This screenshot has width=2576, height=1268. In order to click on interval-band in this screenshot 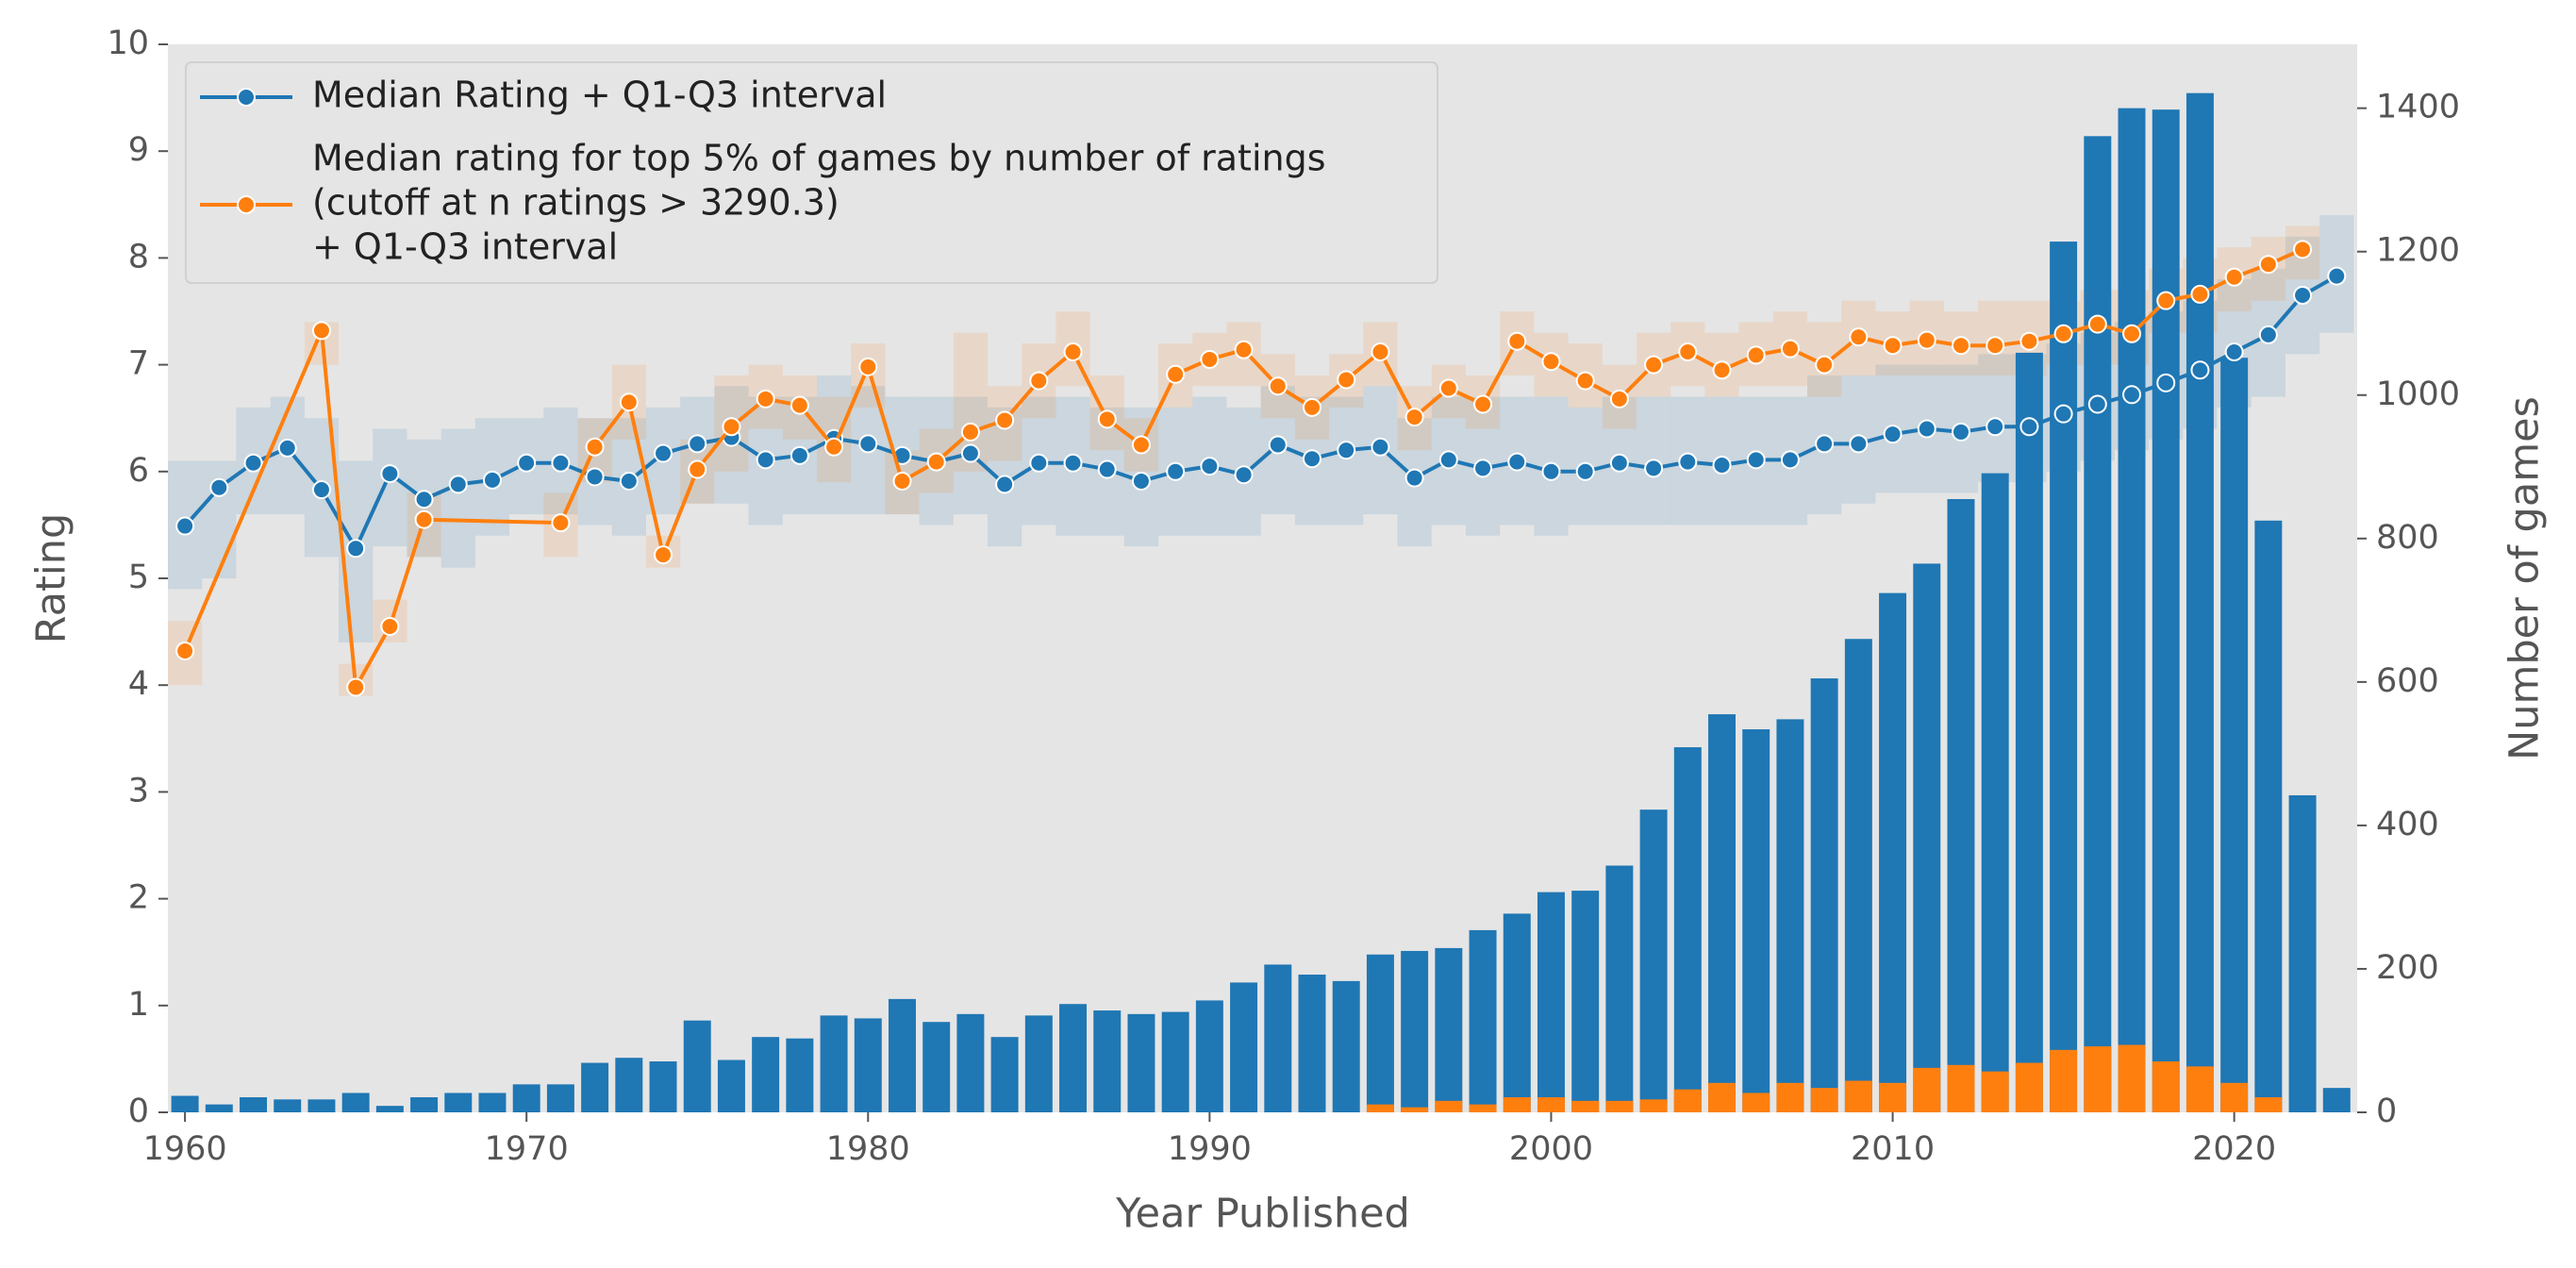, I will do `click(390, 488)`.